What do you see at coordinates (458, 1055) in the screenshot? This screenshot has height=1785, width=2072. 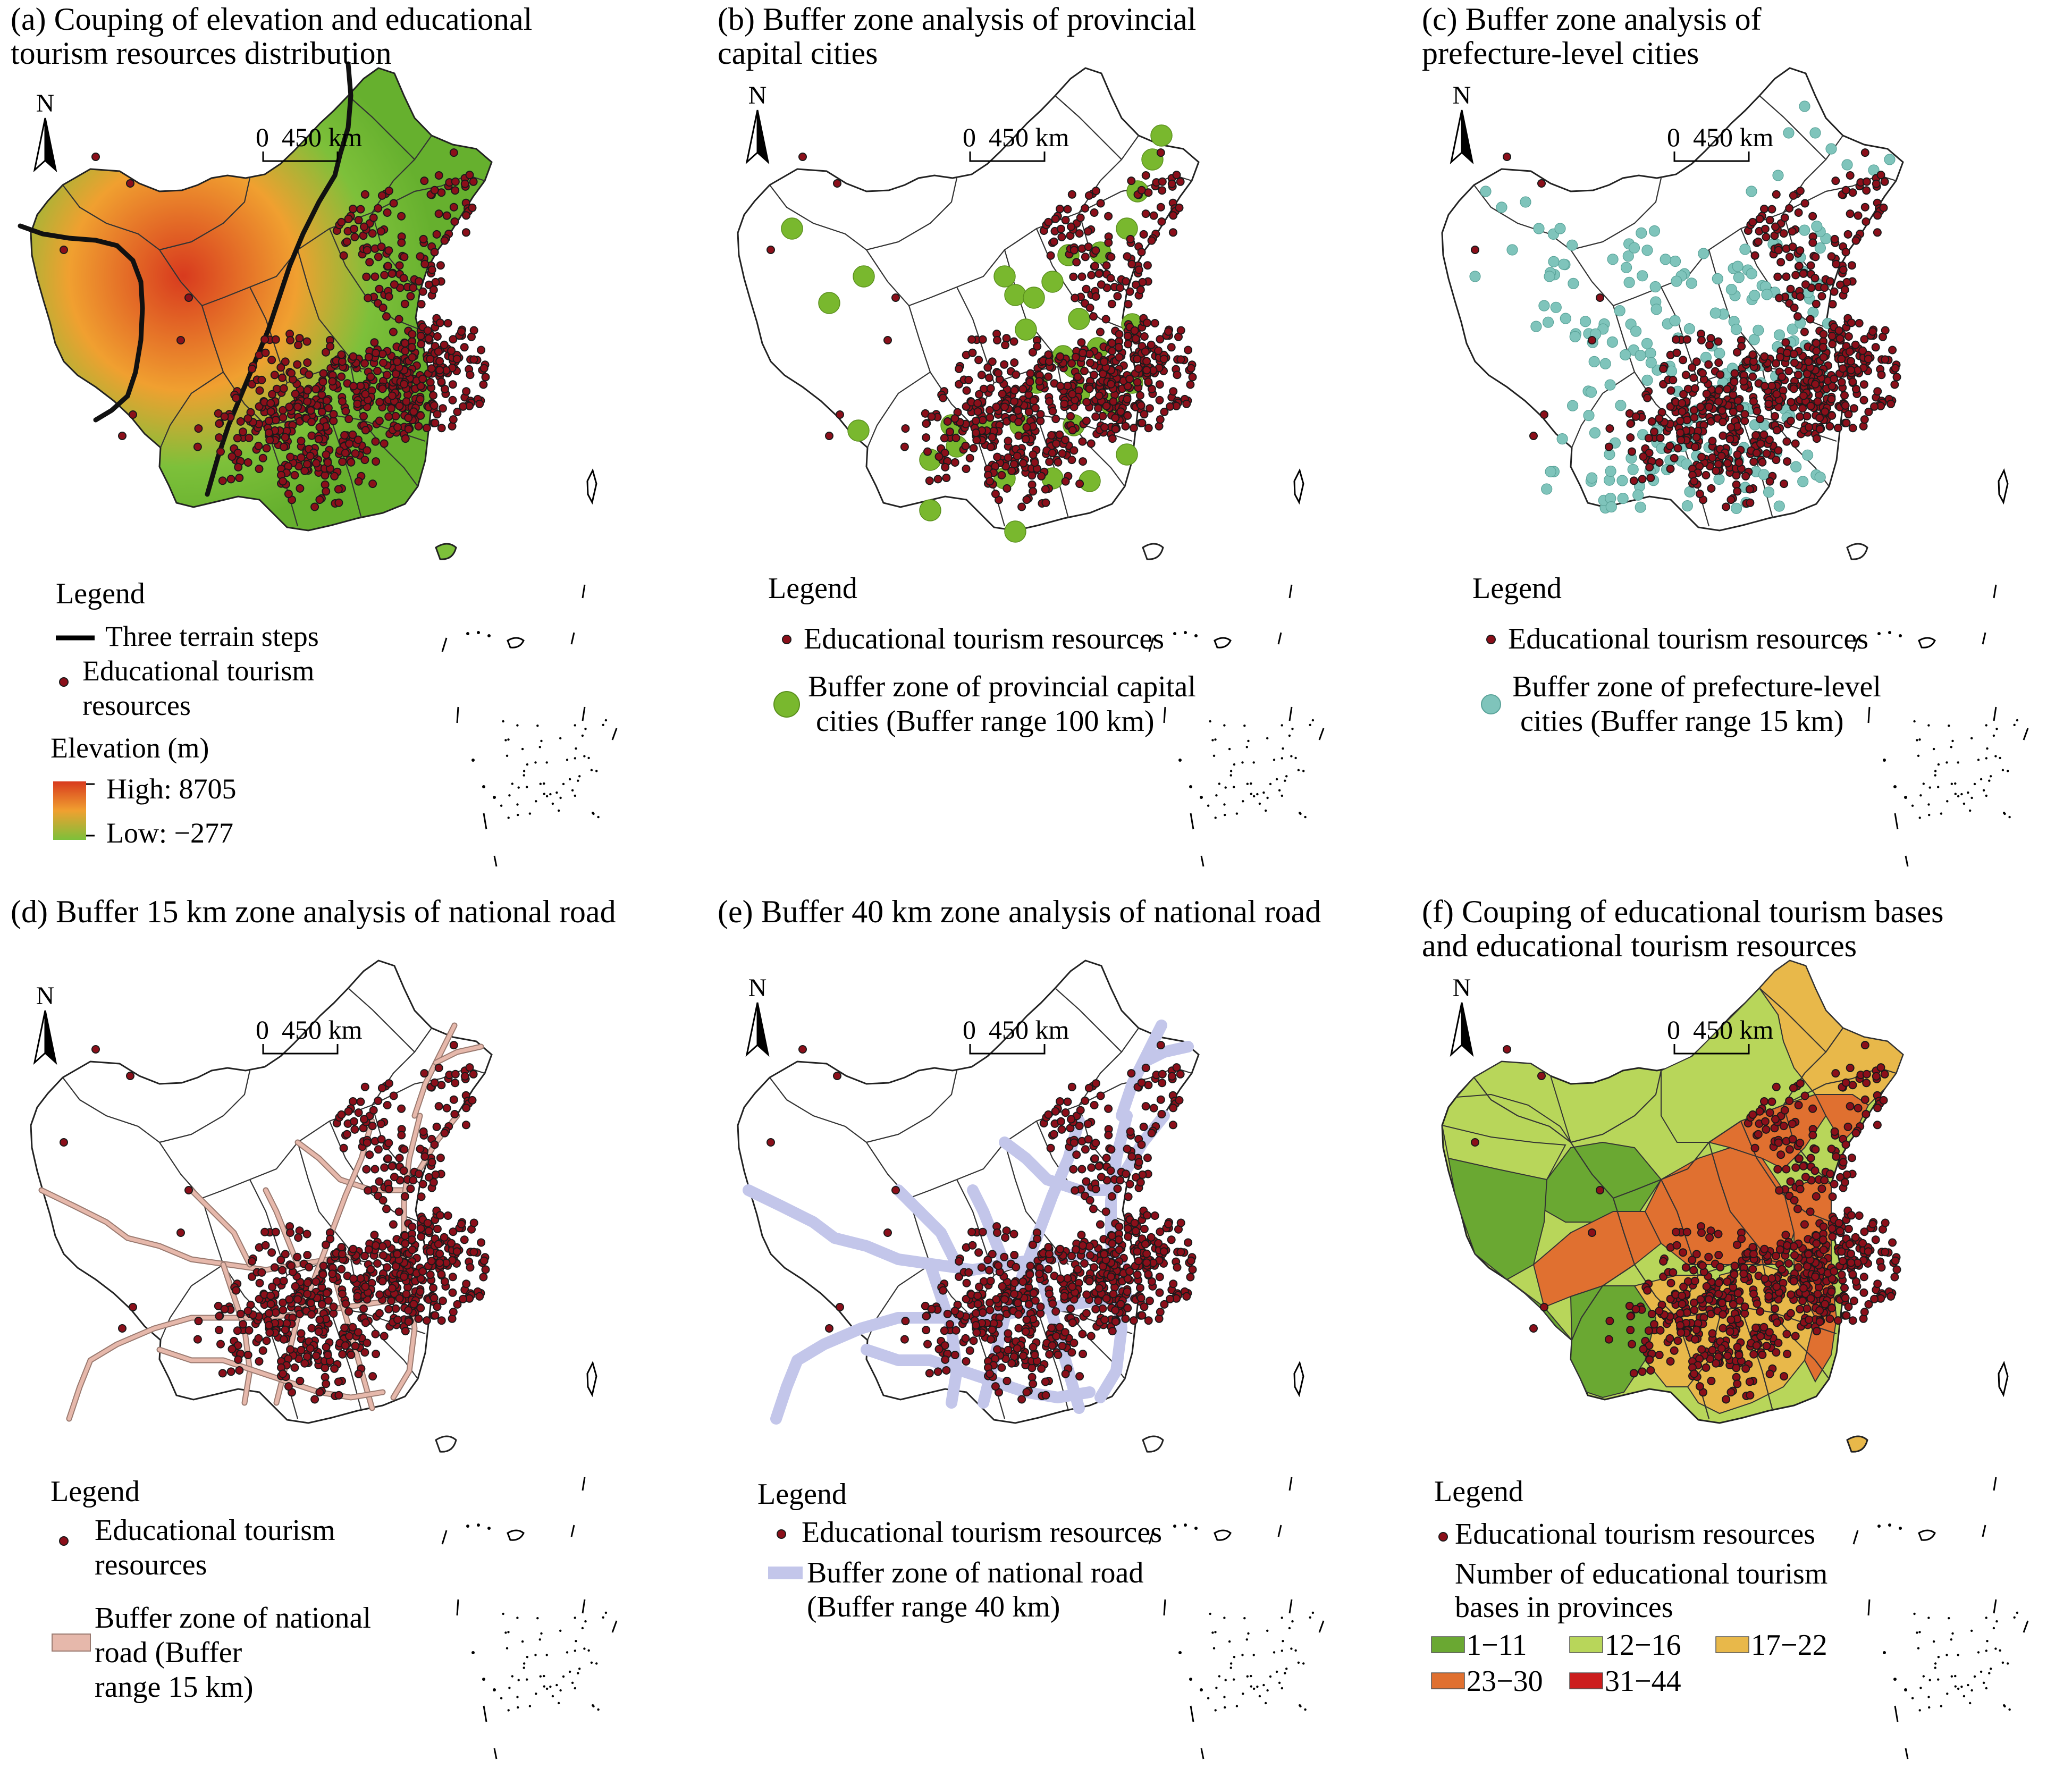 I see `road-buffer-zone` at bounding box center [458, 1055].